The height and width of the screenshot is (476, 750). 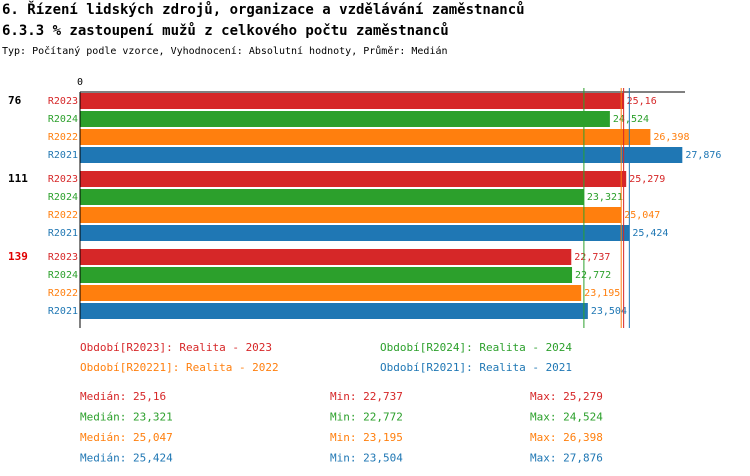 What do you see at coordinates (176, 347) in the screenshot?
I see `legend-entry: Období[R2023]: Realita - 2023` at bounding box center [176, 347].